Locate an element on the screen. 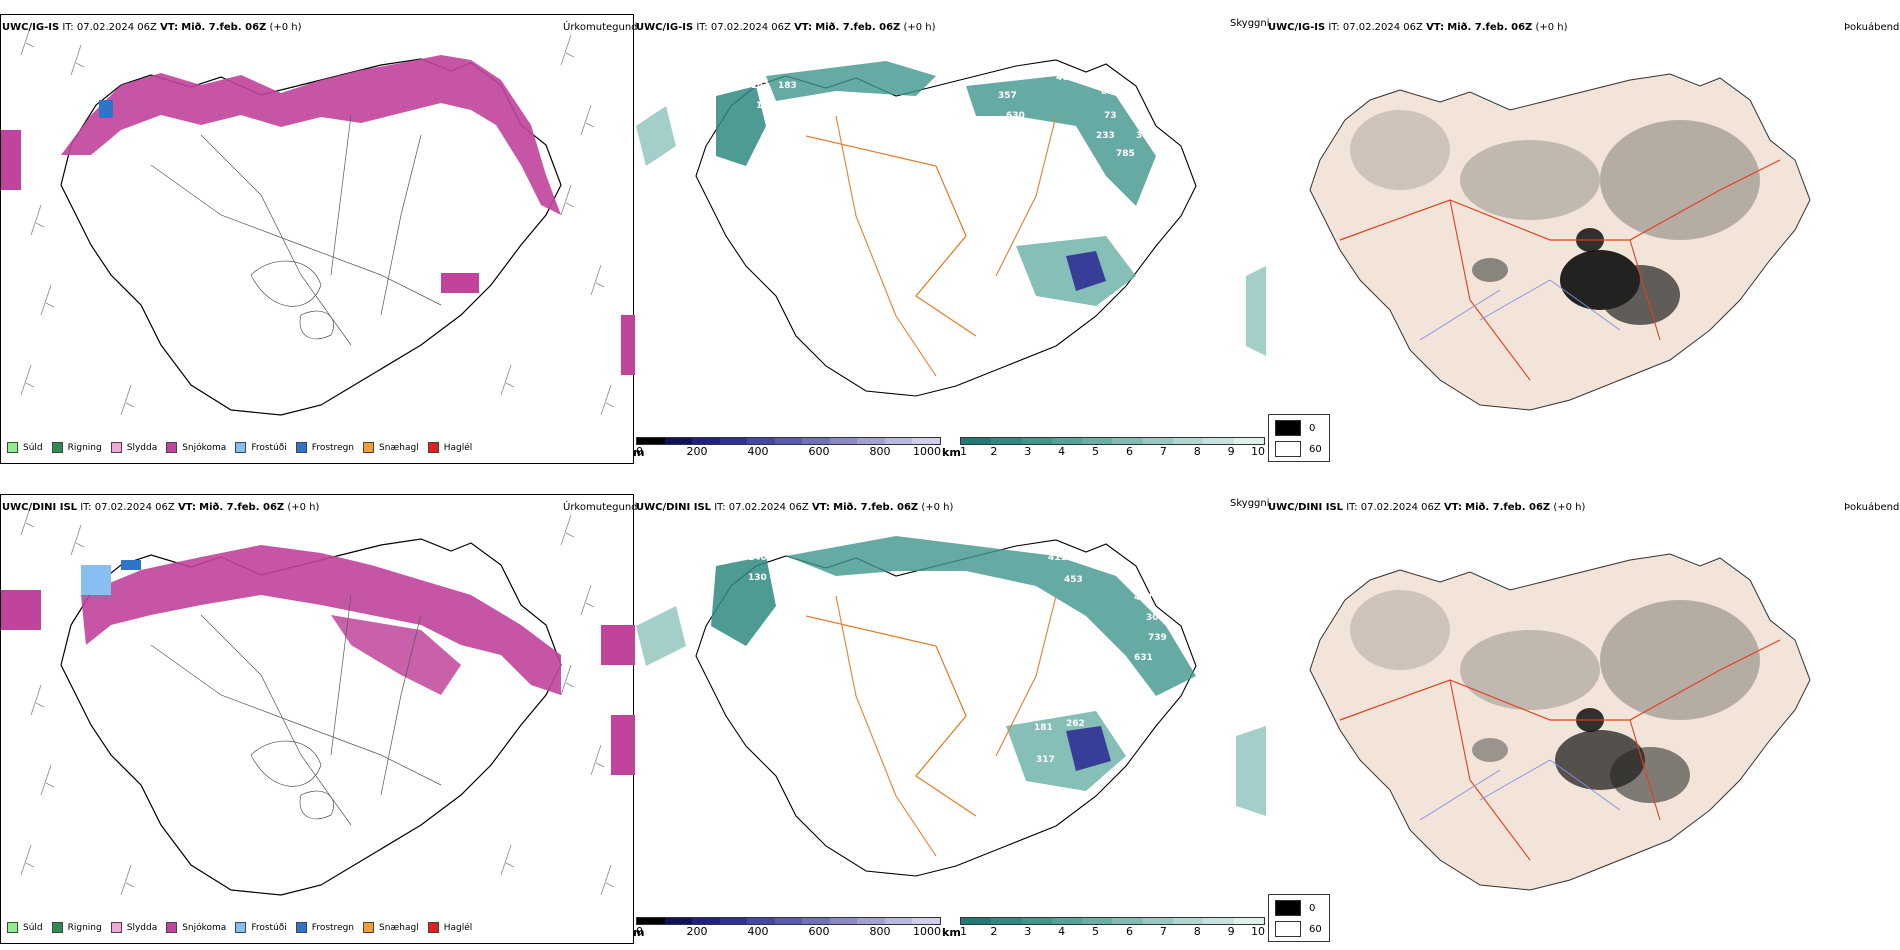 This screenshot has height=950, width=1900. visibility-value-label: 176 is located at coordinates (1033, 228).